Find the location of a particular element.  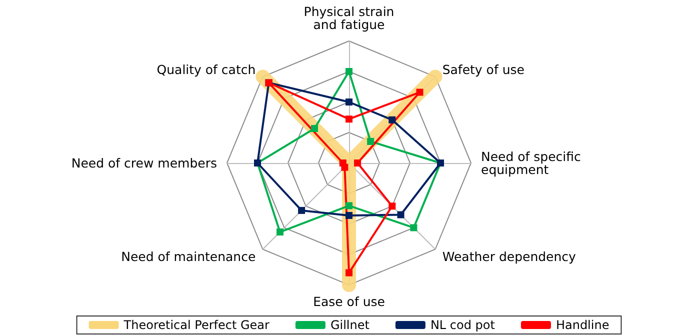

spoke-label: Need of maintenance is located at coordinates (188, 256).